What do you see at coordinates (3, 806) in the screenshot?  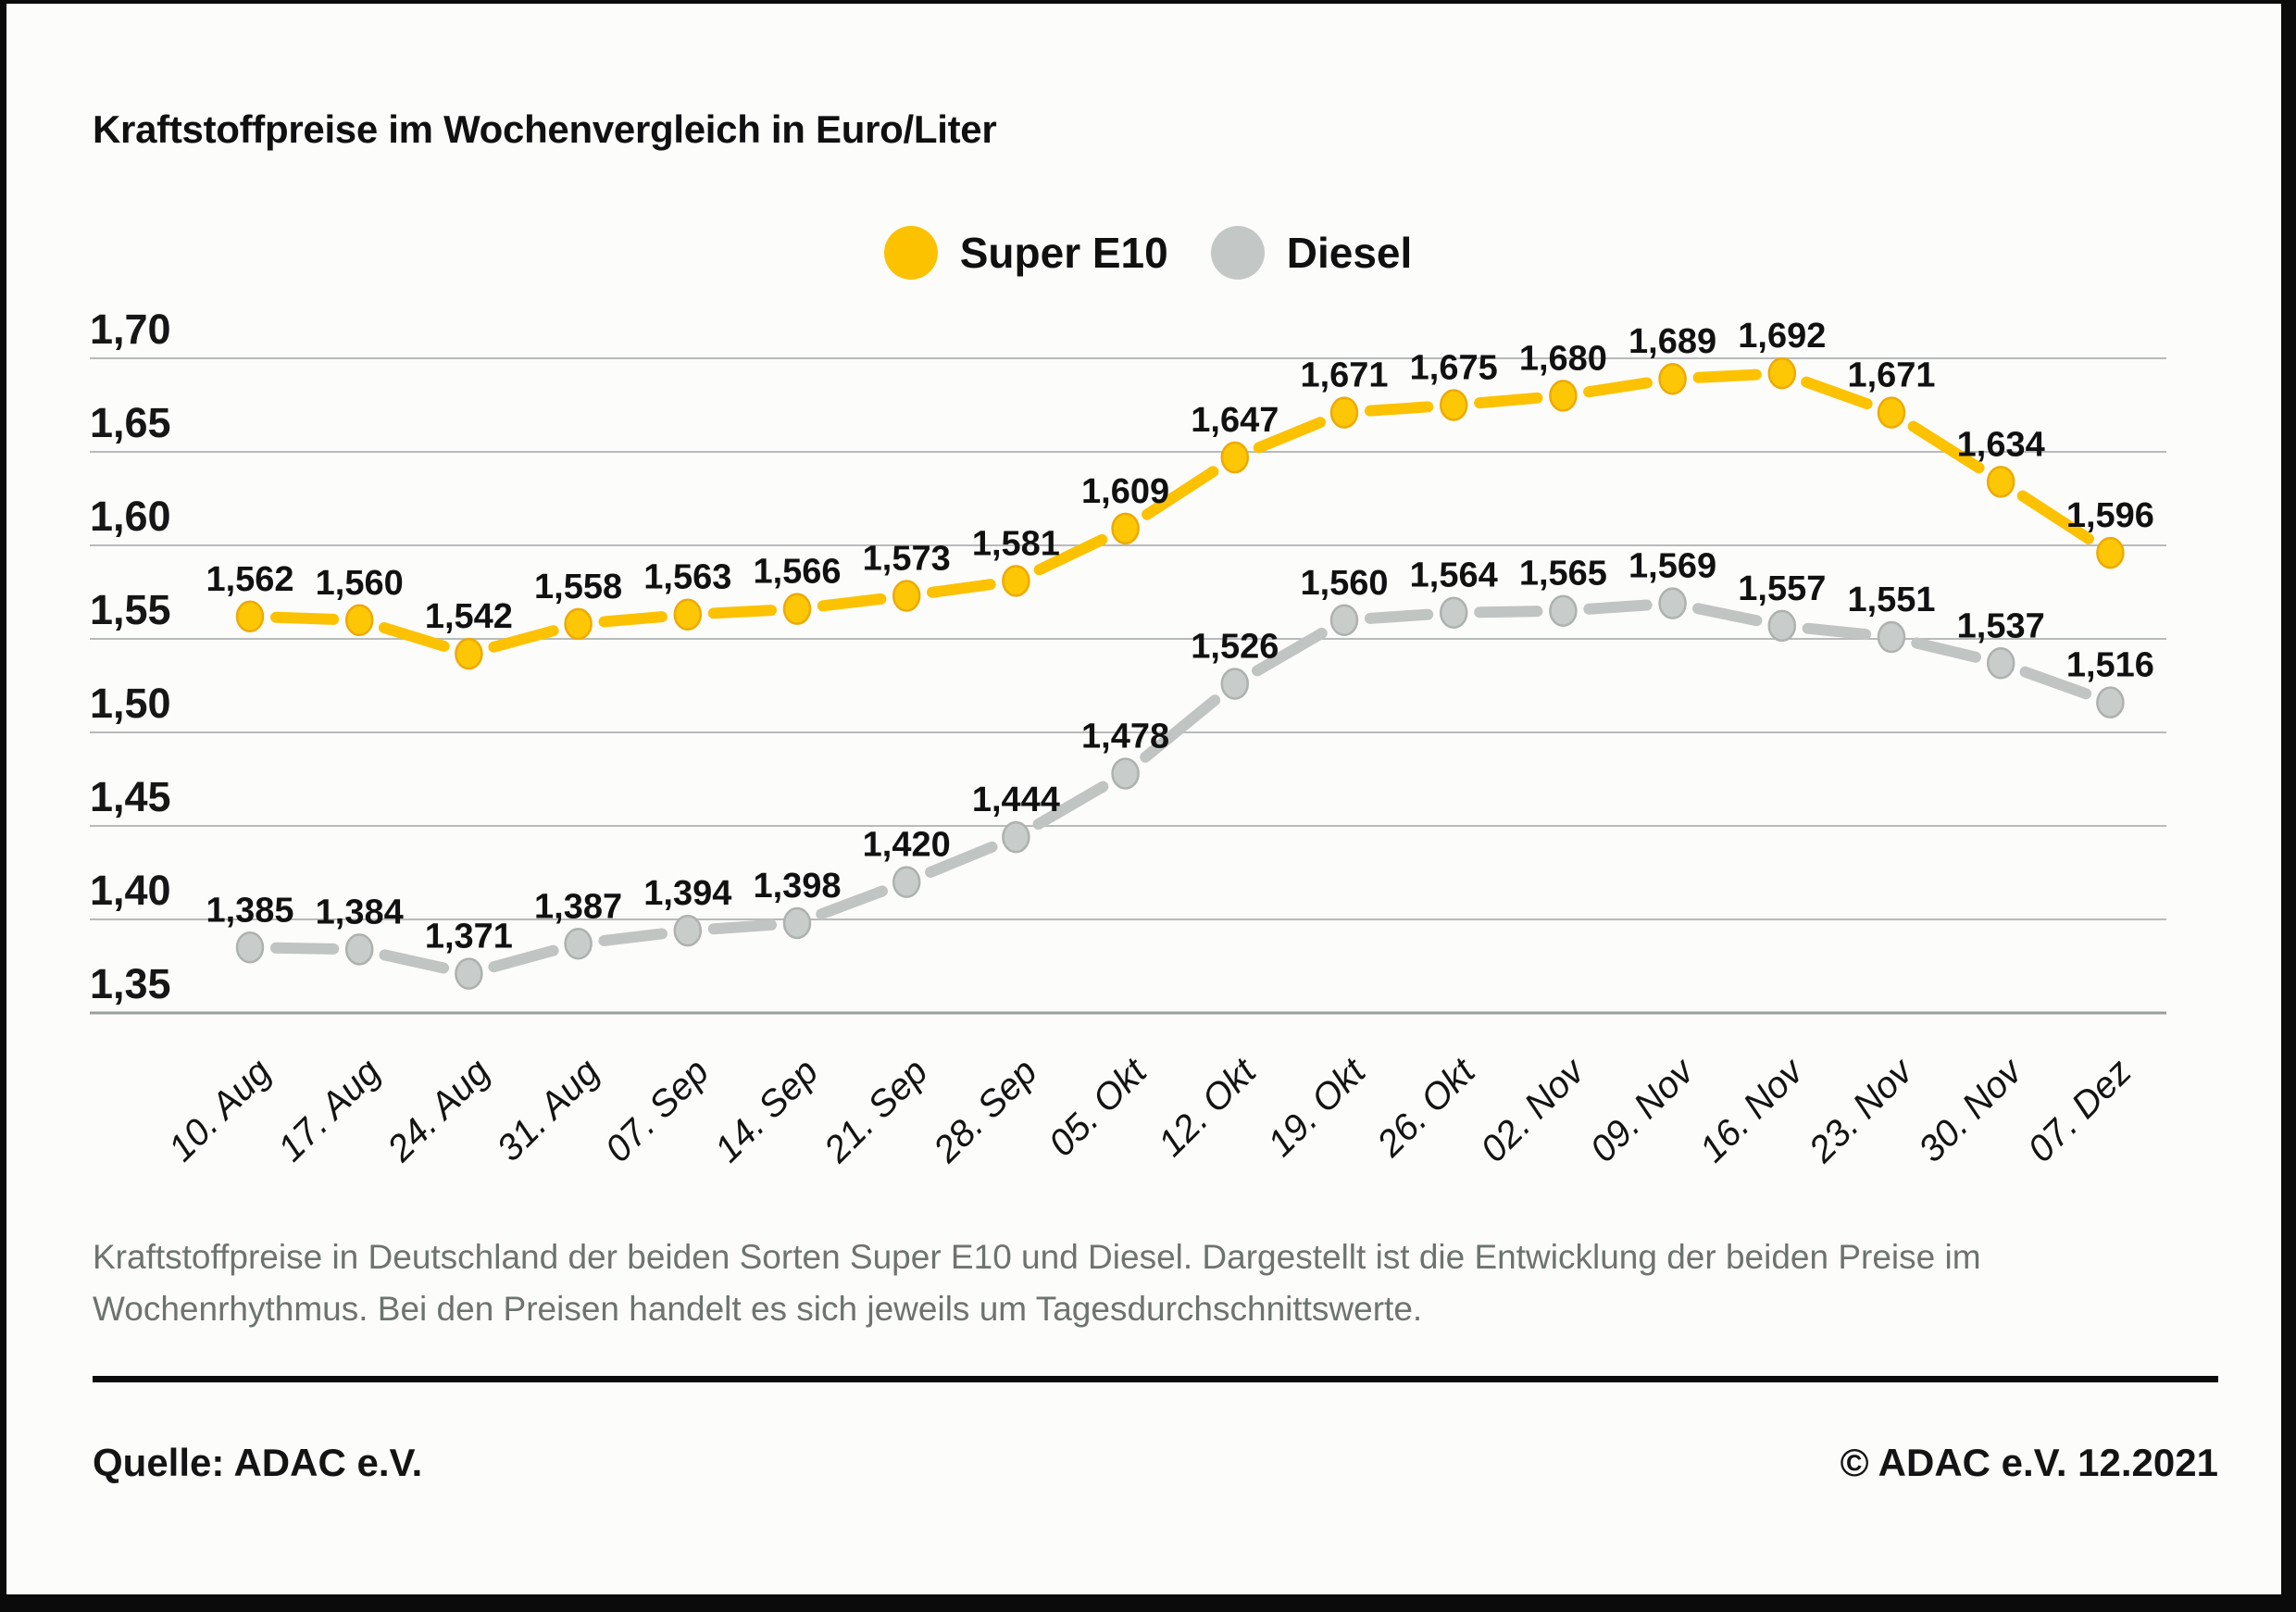 I see `frame-border-left` at bounding box center [3, 806].